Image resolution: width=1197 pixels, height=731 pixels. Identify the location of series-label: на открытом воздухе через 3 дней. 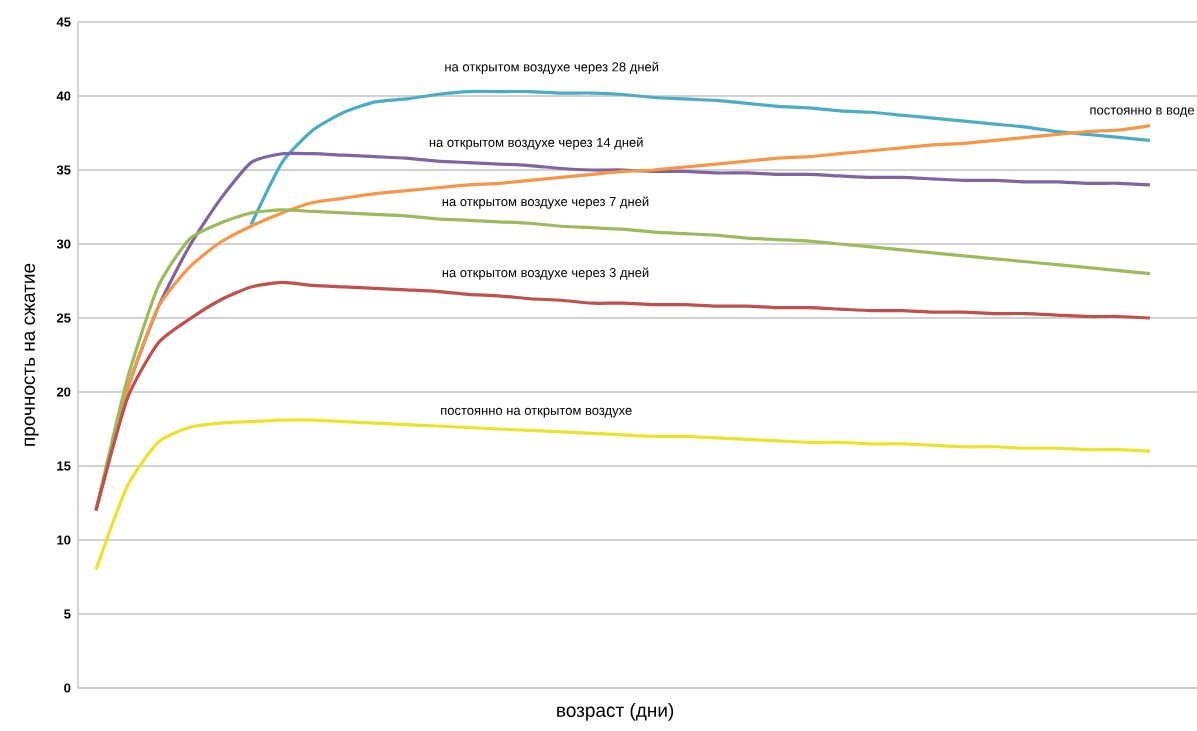
(545, 273).